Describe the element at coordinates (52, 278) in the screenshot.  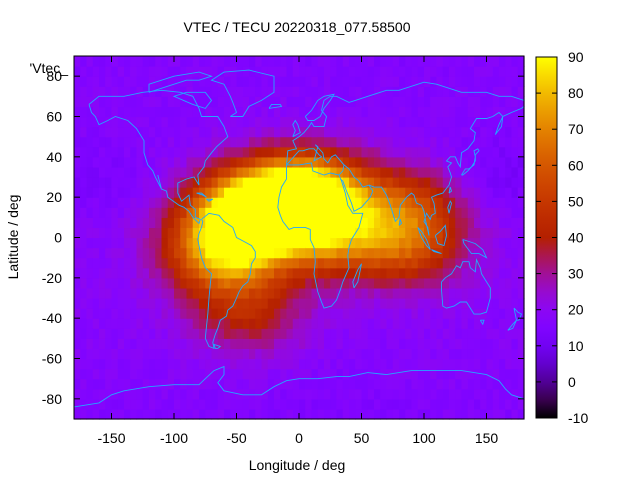
I see `y-tick-label: -20` at that location.